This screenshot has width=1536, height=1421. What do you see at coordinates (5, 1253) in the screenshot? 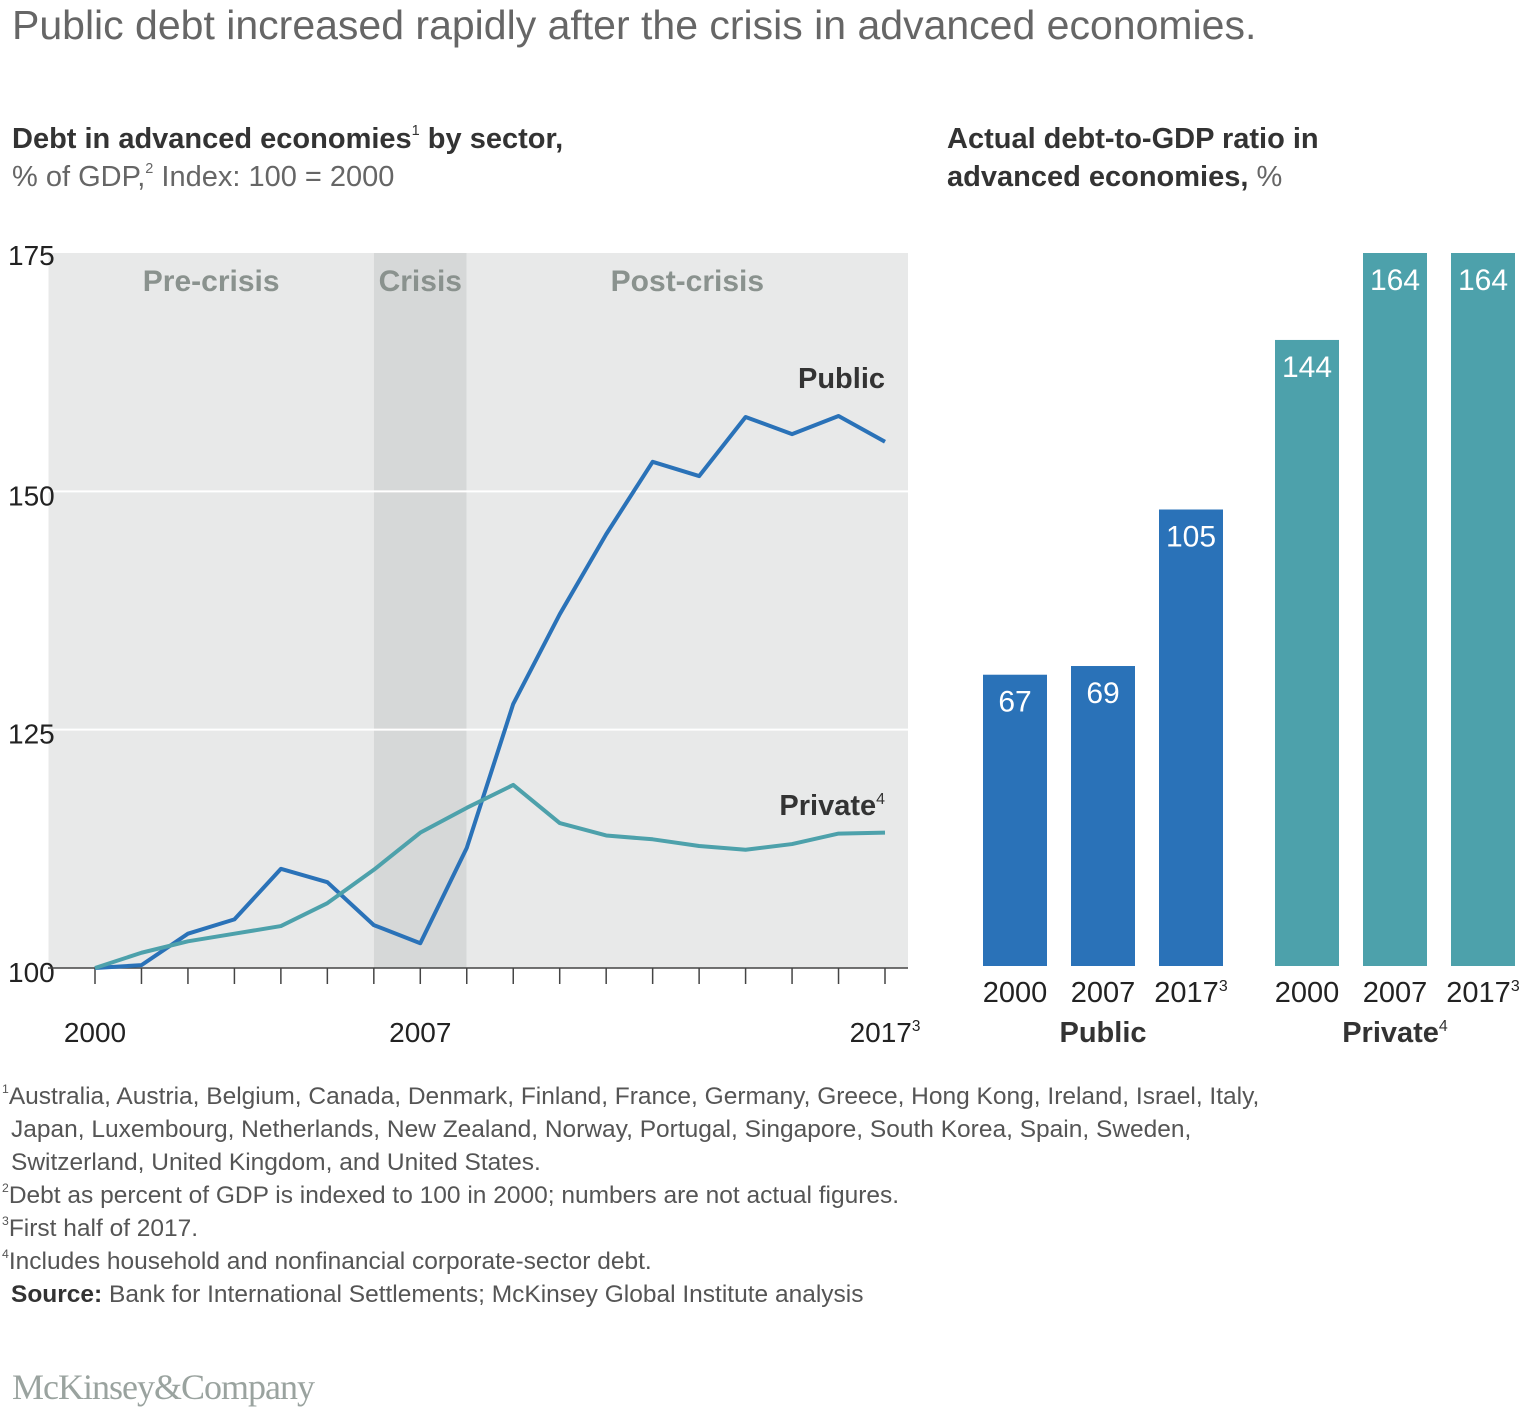
I see `footnote-number: 4` at bounding box center [5, 1253].